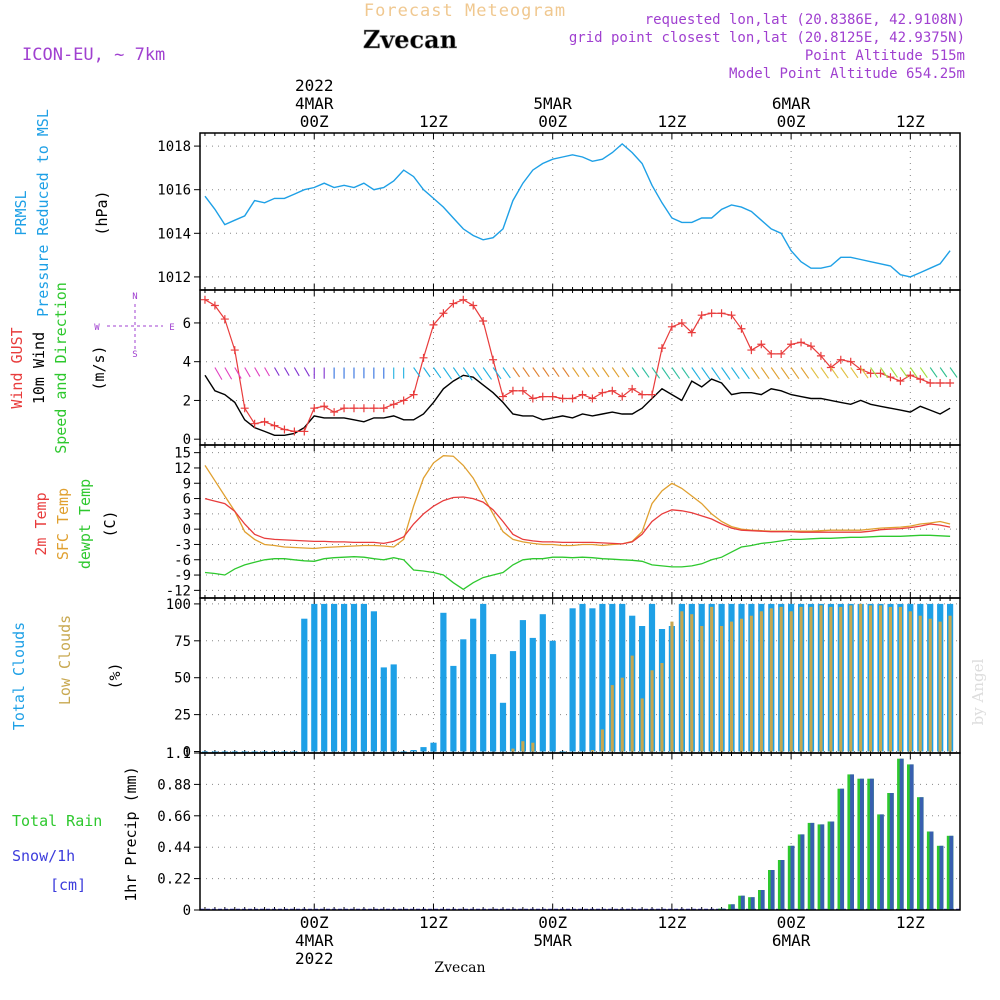 The image size is (1000, 1000). Describe the element at coordinates (61, 368) in the screenshot. I see `wind-speed-dir-label: Speed and Direction` at that location.